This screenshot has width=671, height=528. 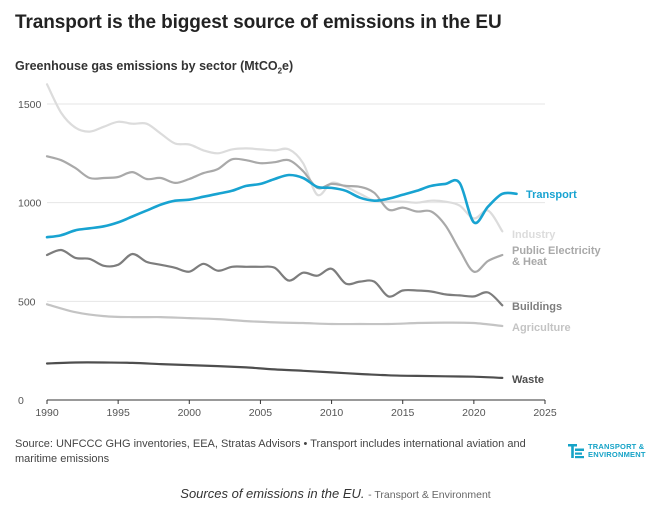 I want to click on series-label-line: Transport, so click(x=551, y=195).